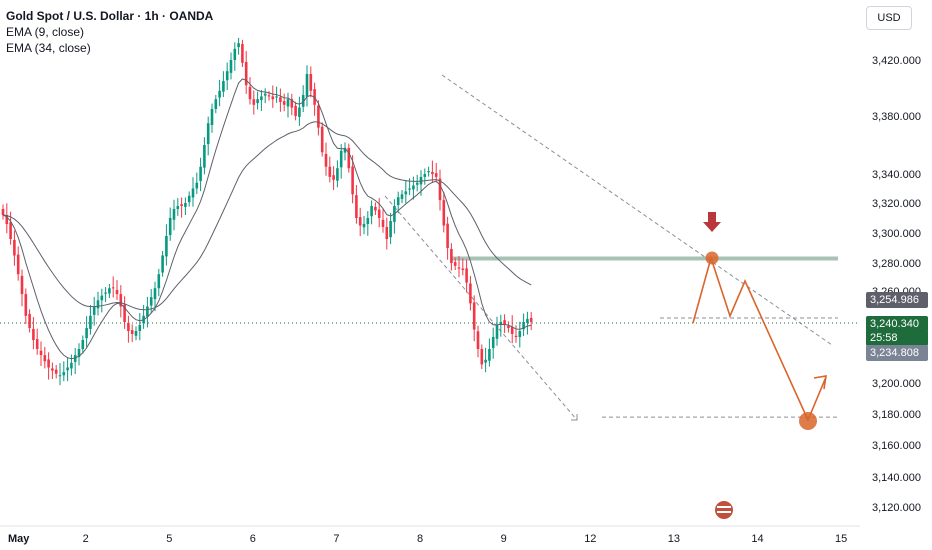 Image resolution: width=932 pixels, height=550 pixels. I want to click on price-tick-label: 3,280.000, so click(896, 264).